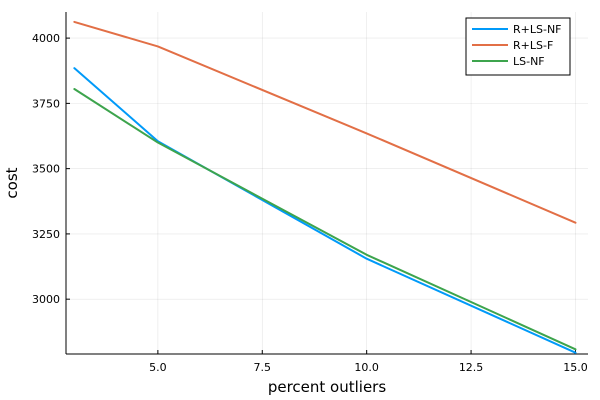 The height and width of the screenshot is (400, 600). What do you see at coordinates (12, 182) in the screenshot?
I see `y-axis-title: cost` at bounding box center [12, 182].